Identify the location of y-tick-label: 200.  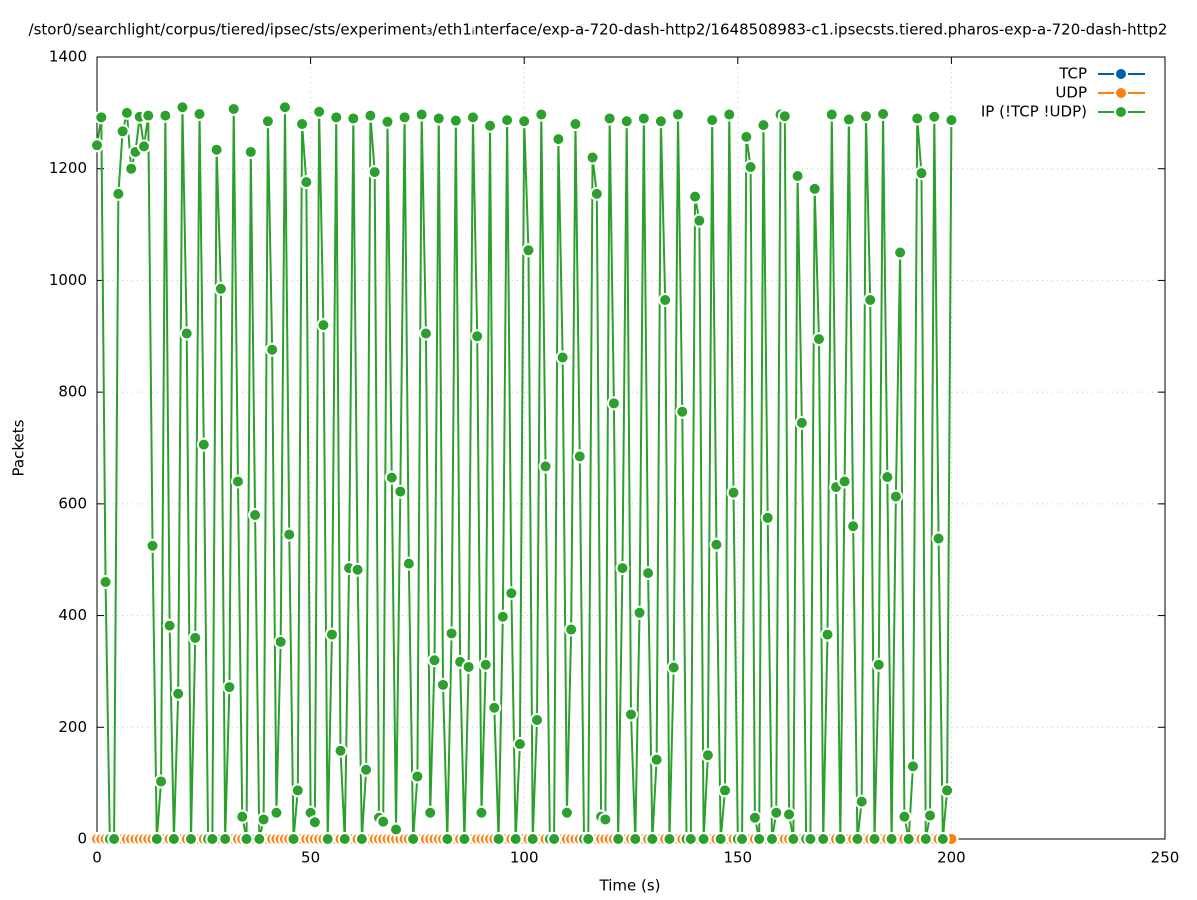
(72, 727).